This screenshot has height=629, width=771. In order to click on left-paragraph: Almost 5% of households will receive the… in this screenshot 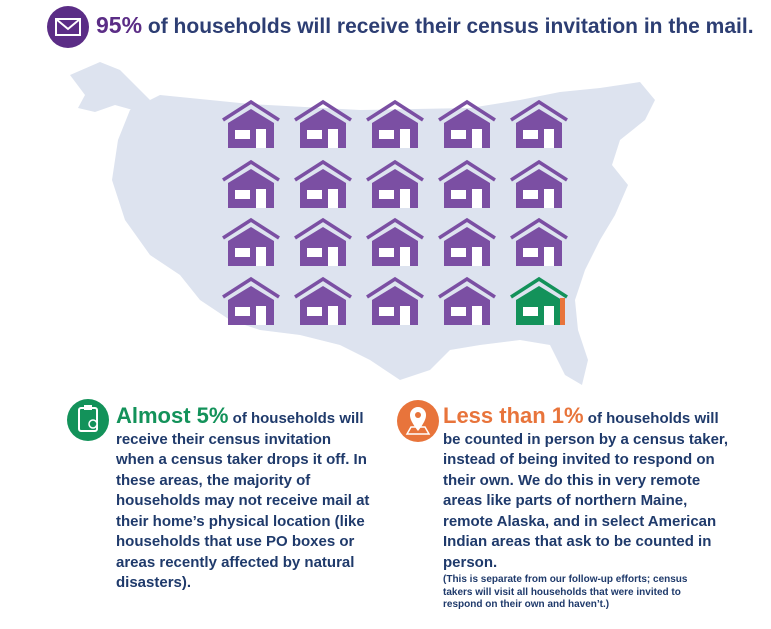, I will do `click(243, 498)`.